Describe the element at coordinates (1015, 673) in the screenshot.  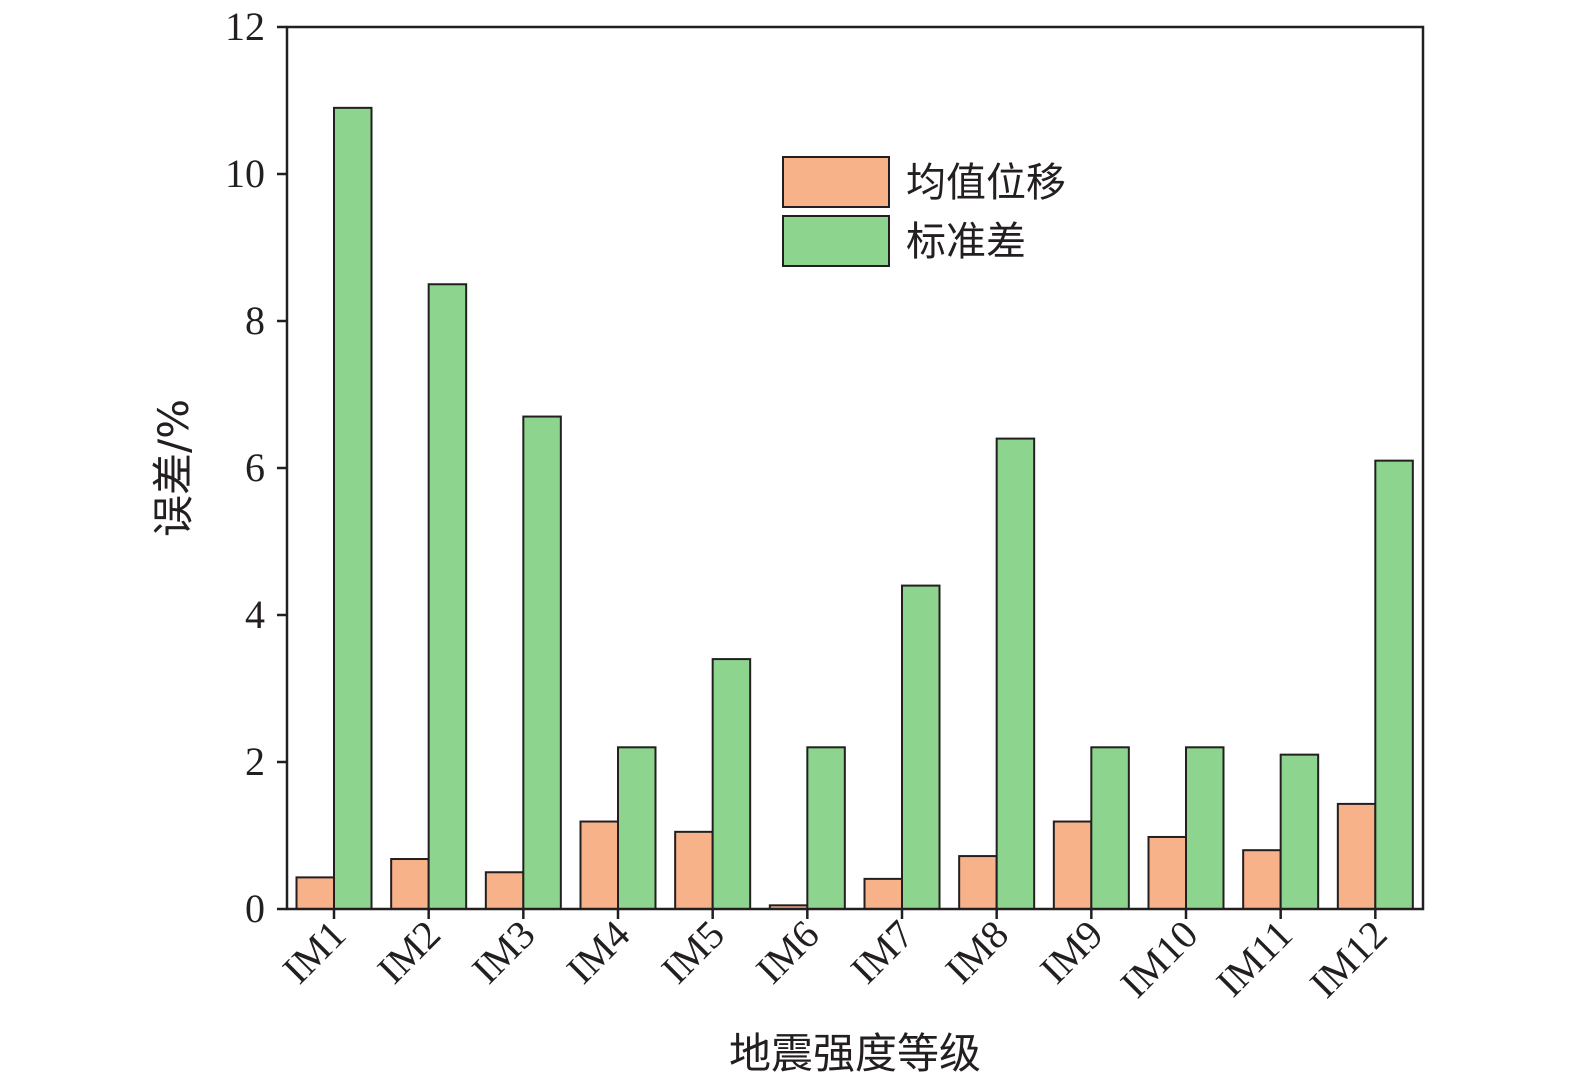
I see `bar-std-dev-im8` at that location.